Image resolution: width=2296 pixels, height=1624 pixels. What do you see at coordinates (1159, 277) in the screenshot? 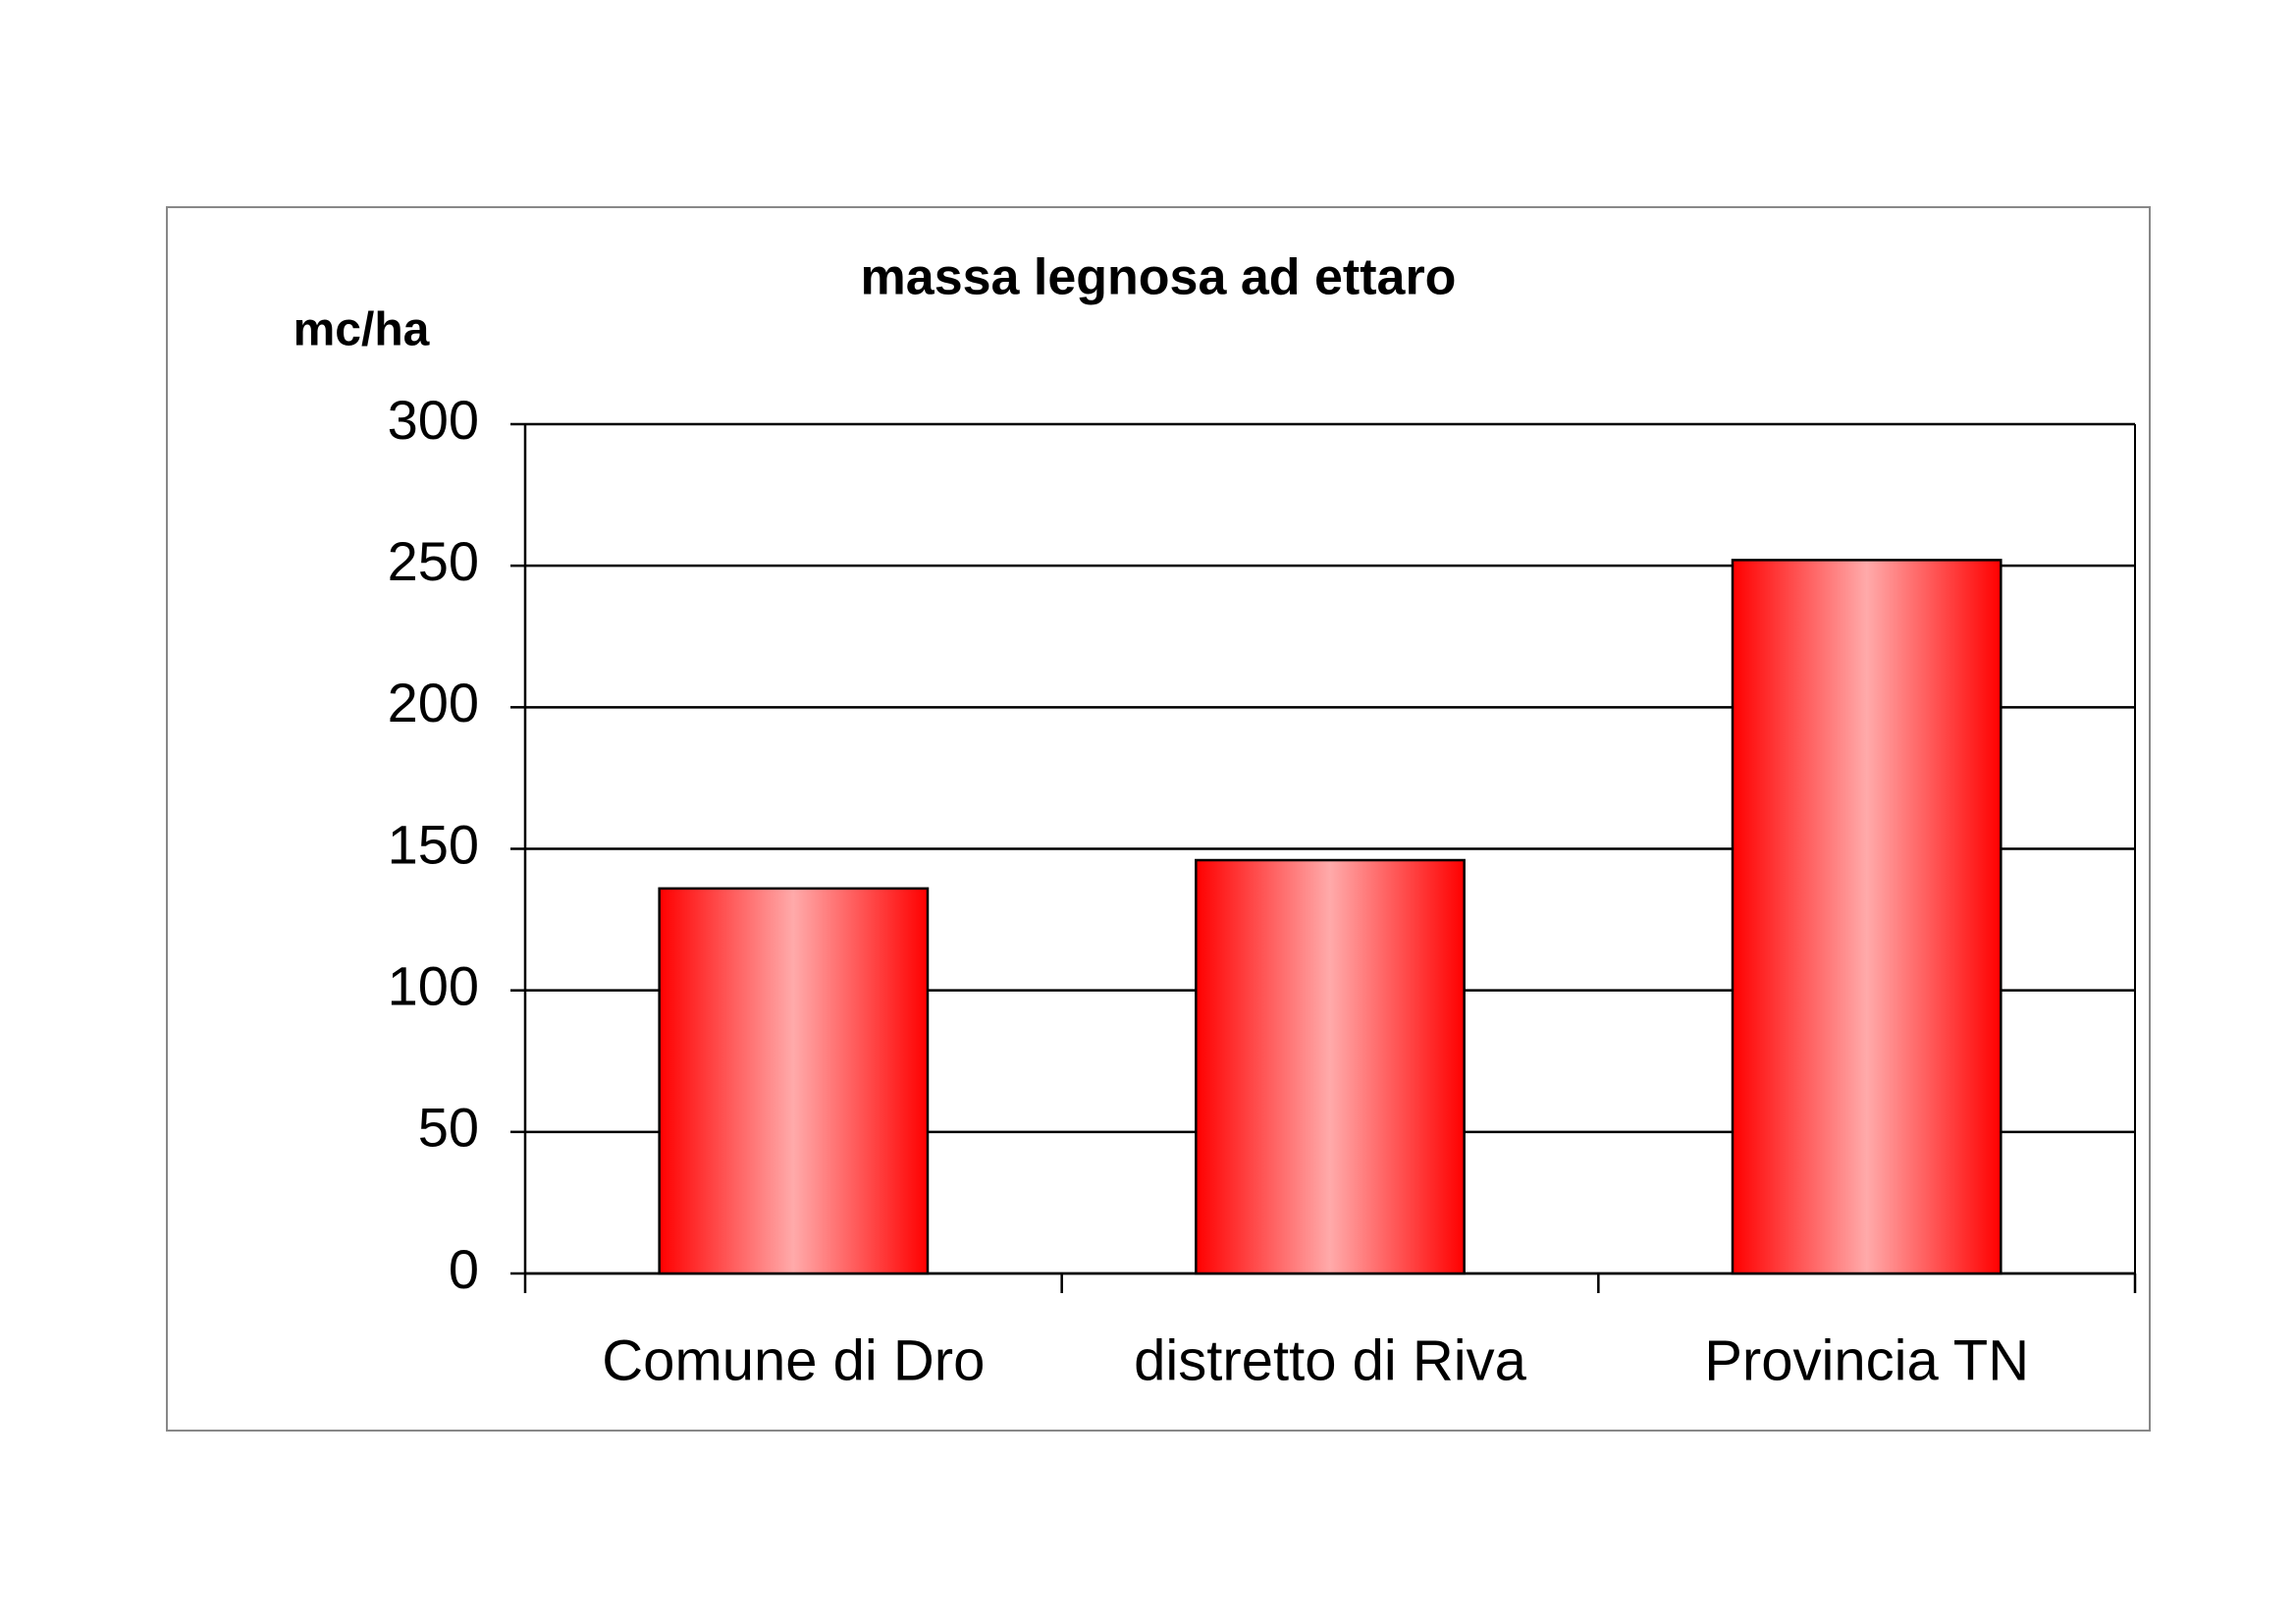
I see `chart-title: massa legnosa ad ettaro` at bounding box center [1159, 277].